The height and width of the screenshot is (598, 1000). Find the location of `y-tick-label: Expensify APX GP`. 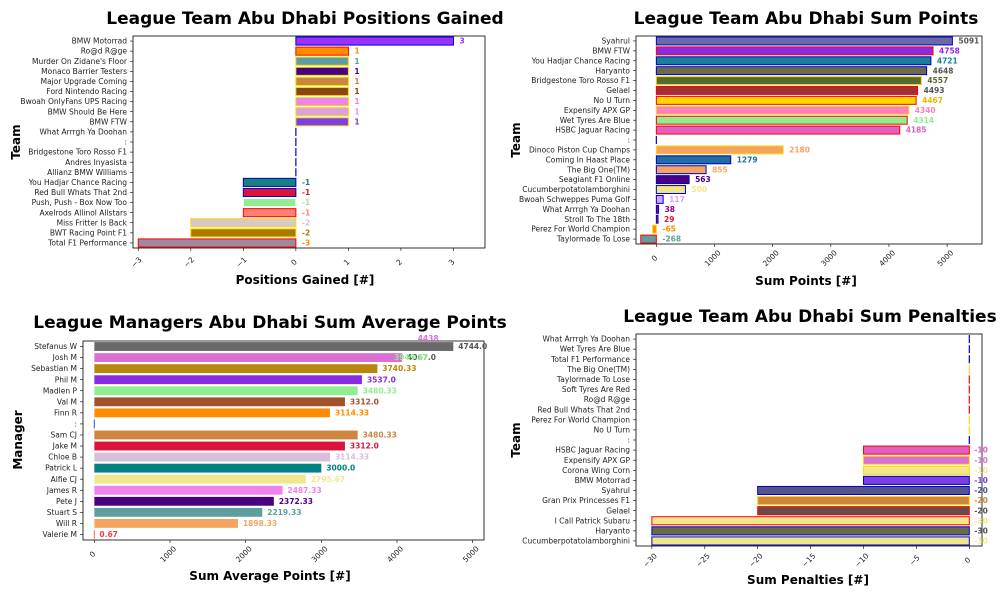

y-tick-label: Expensify APX GP is located at coordinates (597, 110).